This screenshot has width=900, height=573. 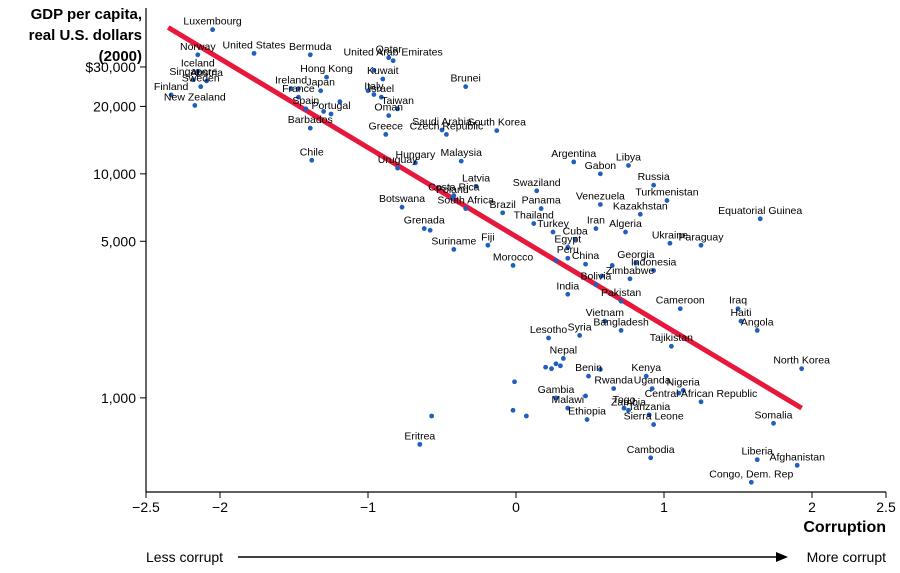 I want to click on x-tick-label: −1, so click(x=368, y=507).